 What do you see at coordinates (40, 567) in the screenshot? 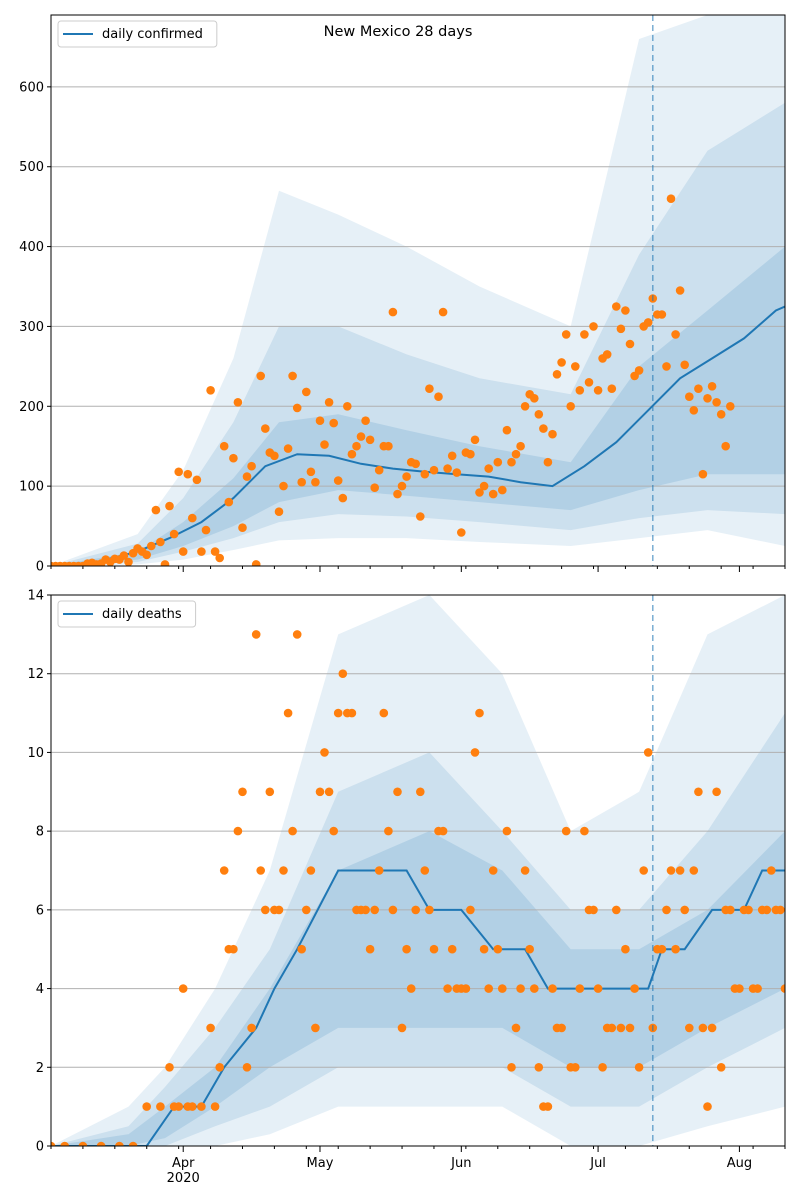
I see `y-tick-label: 0` at bounding box center [40, 567].